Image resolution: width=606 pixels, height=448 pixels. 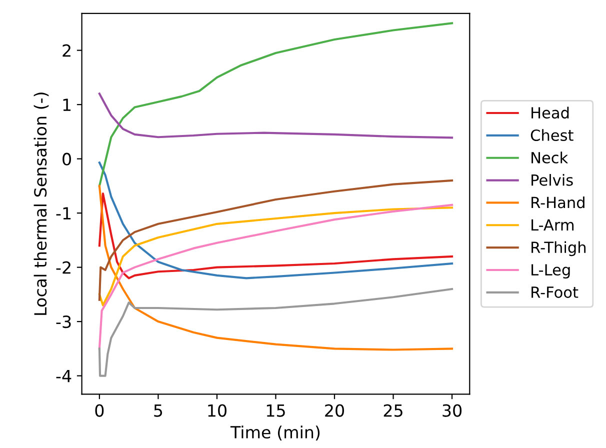 What do you see at coordinates (67, 104) in the screenshot?
I see `y-tick-label: 1` at bounding box center [67, 104].